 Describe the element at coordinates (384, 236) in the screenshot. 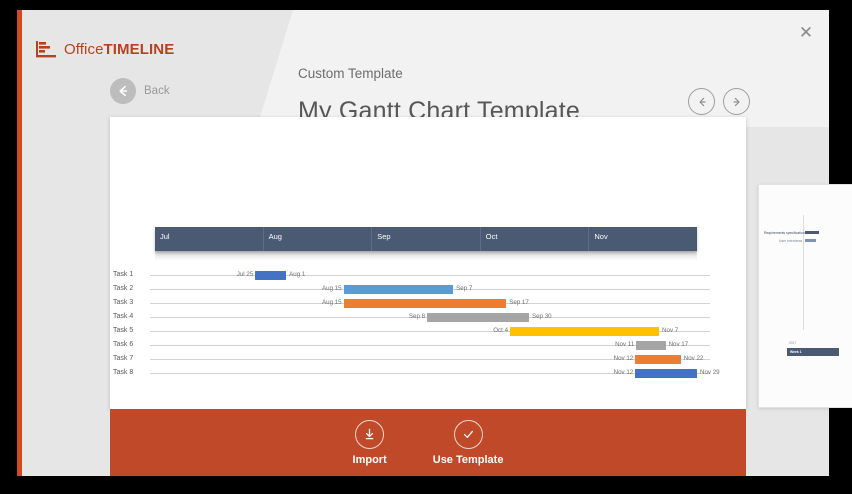

I see `gantt-month-label: Sep` at that location.